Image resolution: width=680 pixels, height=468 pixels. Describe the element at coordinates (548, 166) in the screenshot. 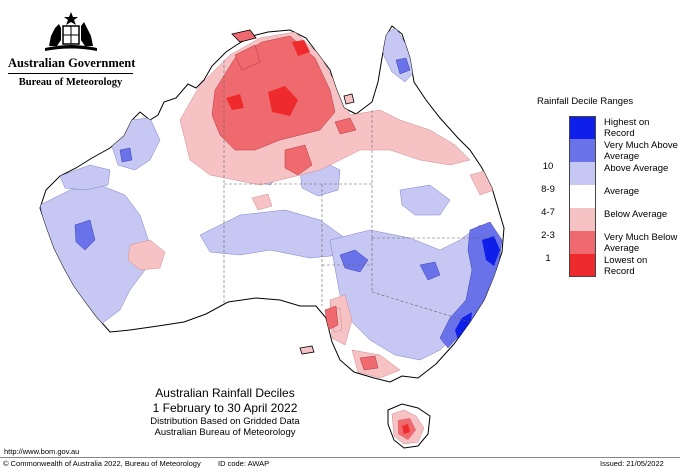

I see `legend-range: 10` at that location.